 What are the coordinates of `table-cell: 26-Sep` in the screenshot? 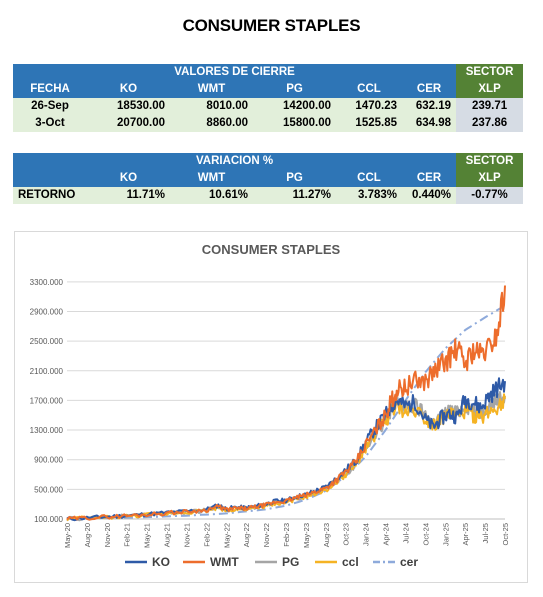 It's located at (50, 106).